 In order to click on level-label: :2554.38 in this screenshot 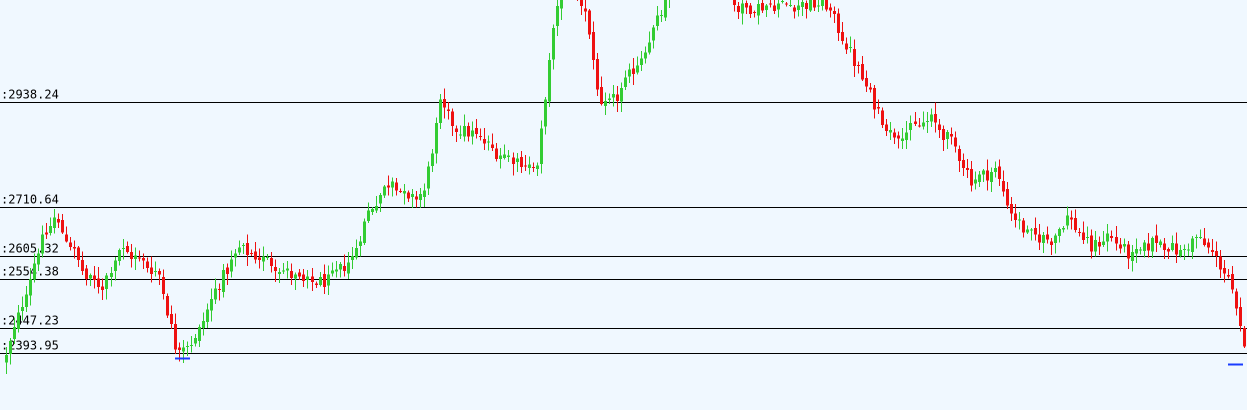, I will do `click(30, 272)`.